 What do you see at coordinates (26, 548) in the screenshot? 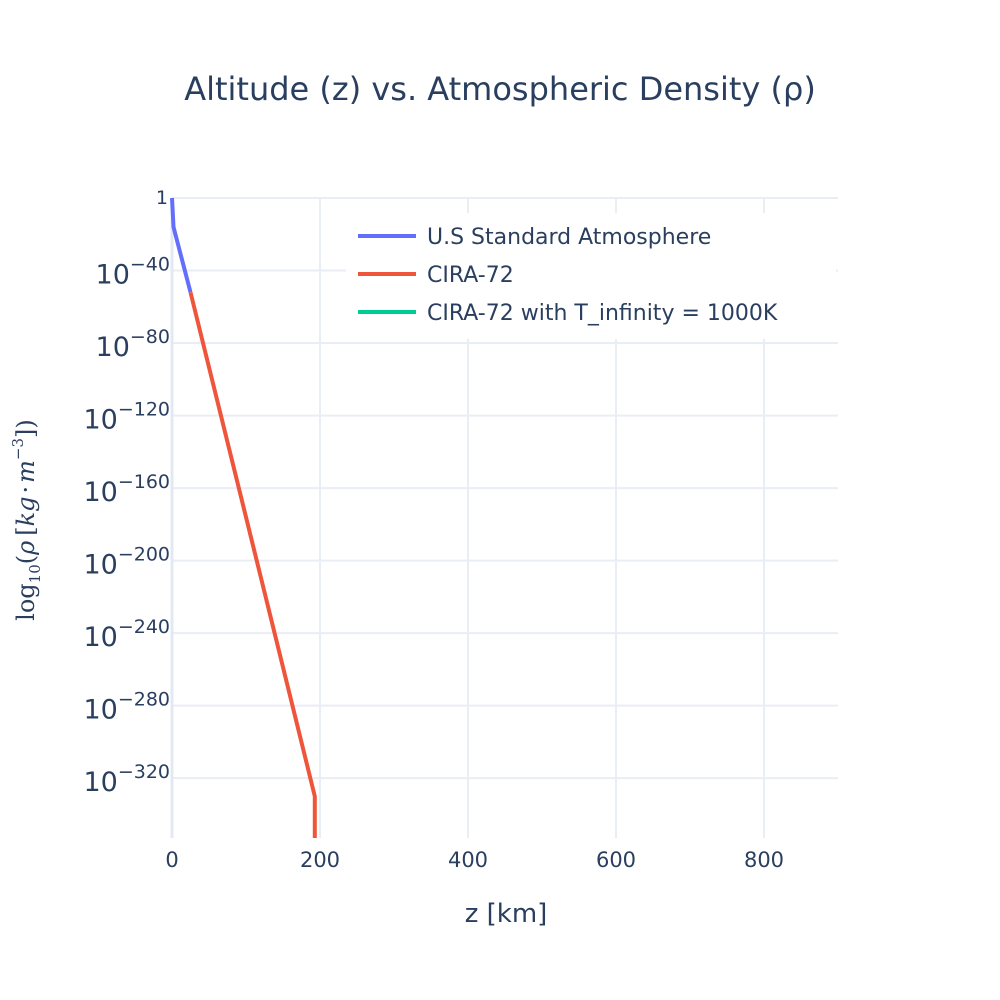
I see `y-label-rho: ρ` at bounding box center [26, 548].